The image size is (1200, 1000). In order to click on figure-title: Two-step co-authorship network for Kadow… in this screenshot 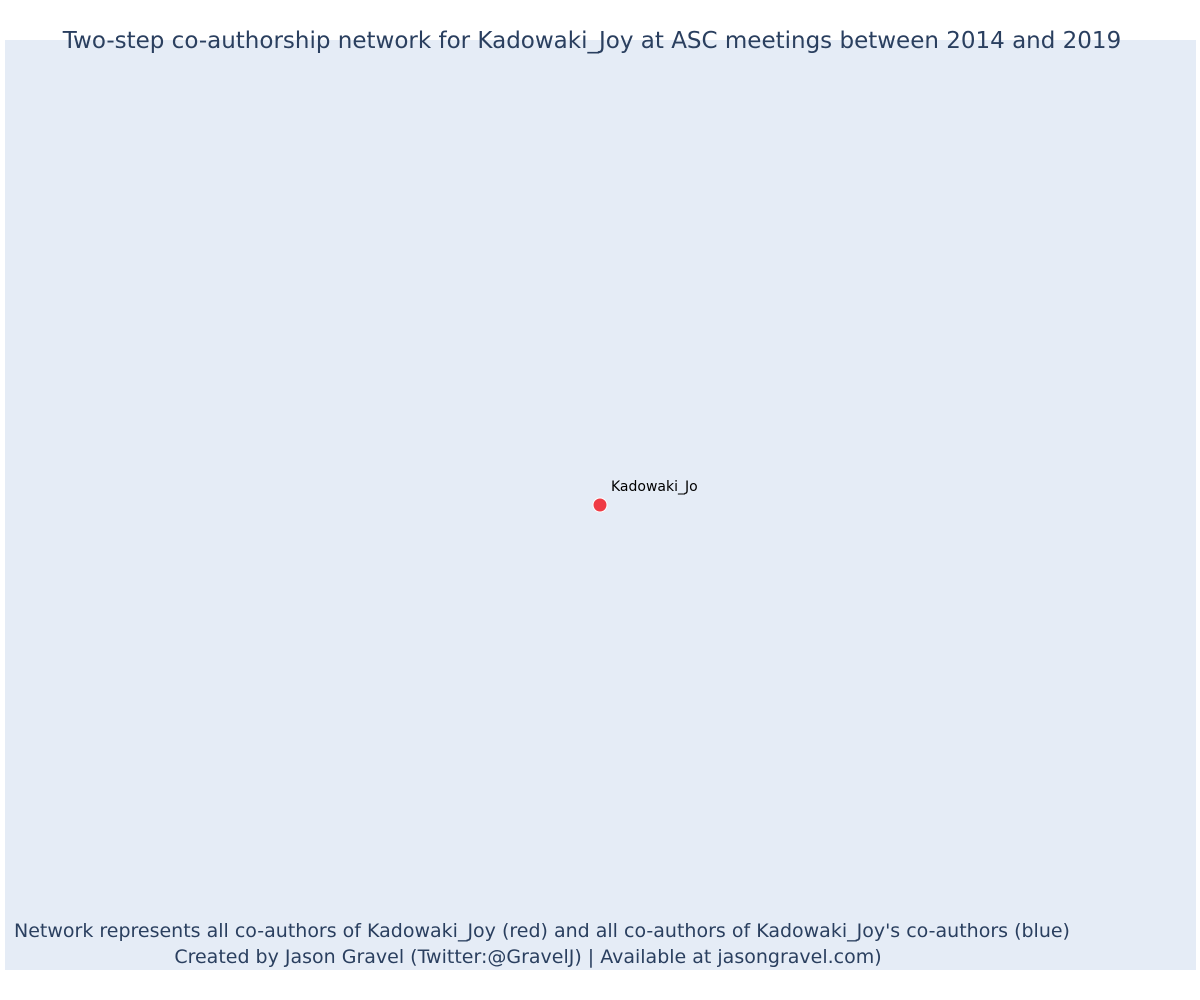, I will do `click(592, 41)`.